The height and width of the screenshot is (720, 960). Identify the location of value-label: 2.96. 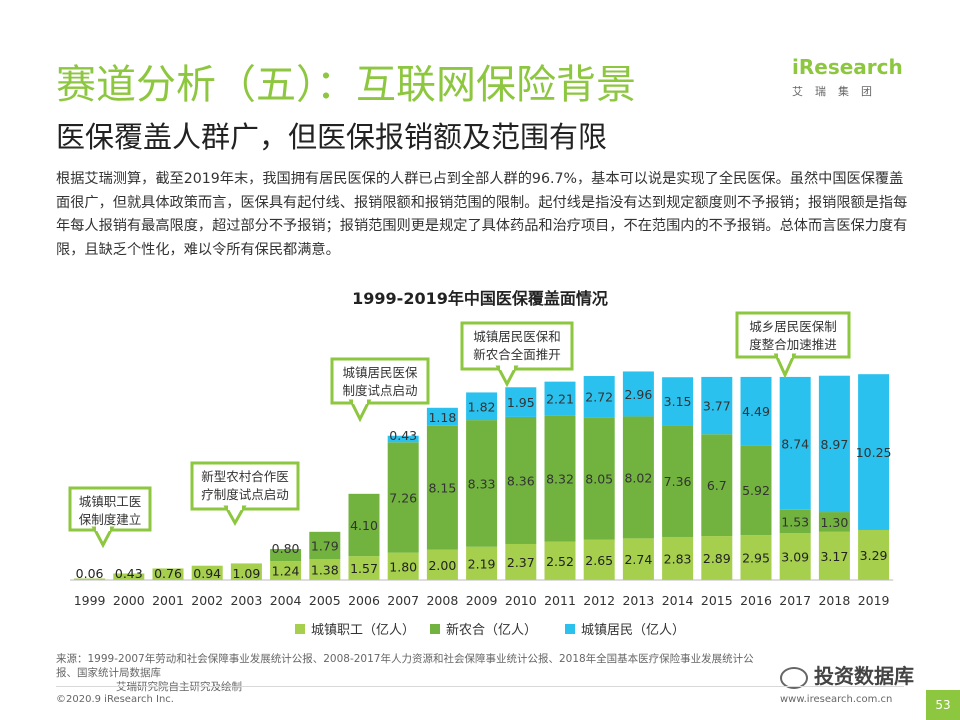
(638, 394).